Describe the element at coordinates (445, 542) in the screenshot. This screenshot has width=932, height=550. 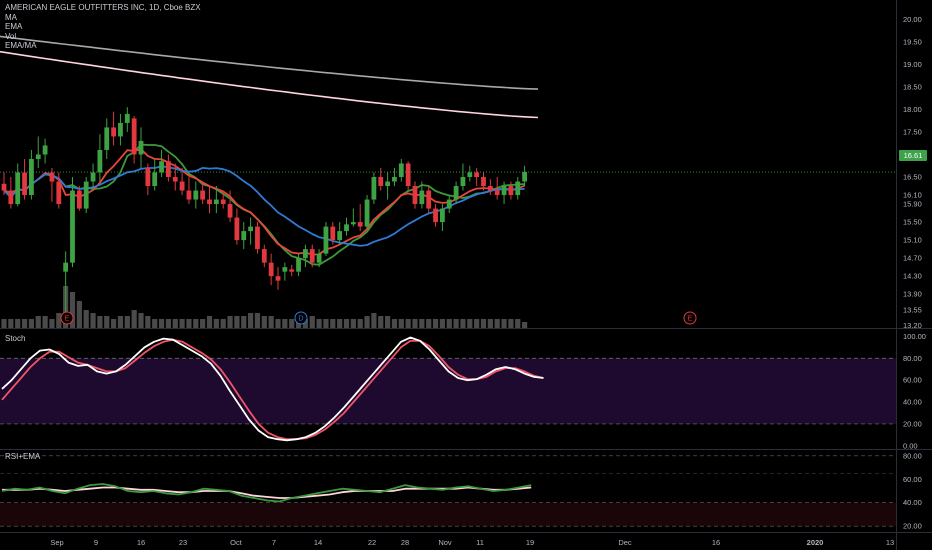
I see `time-axis-label: Nov` at that location.